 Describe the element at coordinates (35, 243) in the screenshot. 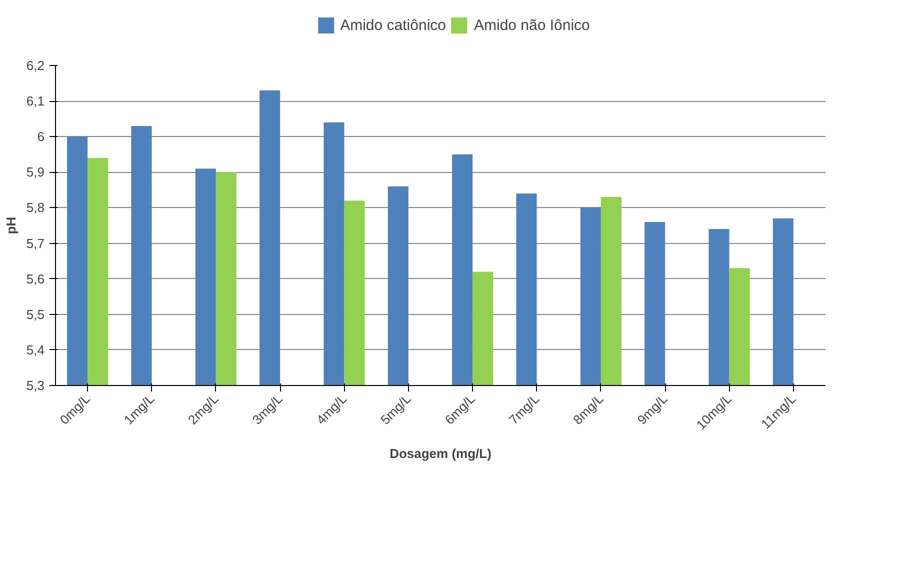

I see `y-tick-label: 5,7` at that location.